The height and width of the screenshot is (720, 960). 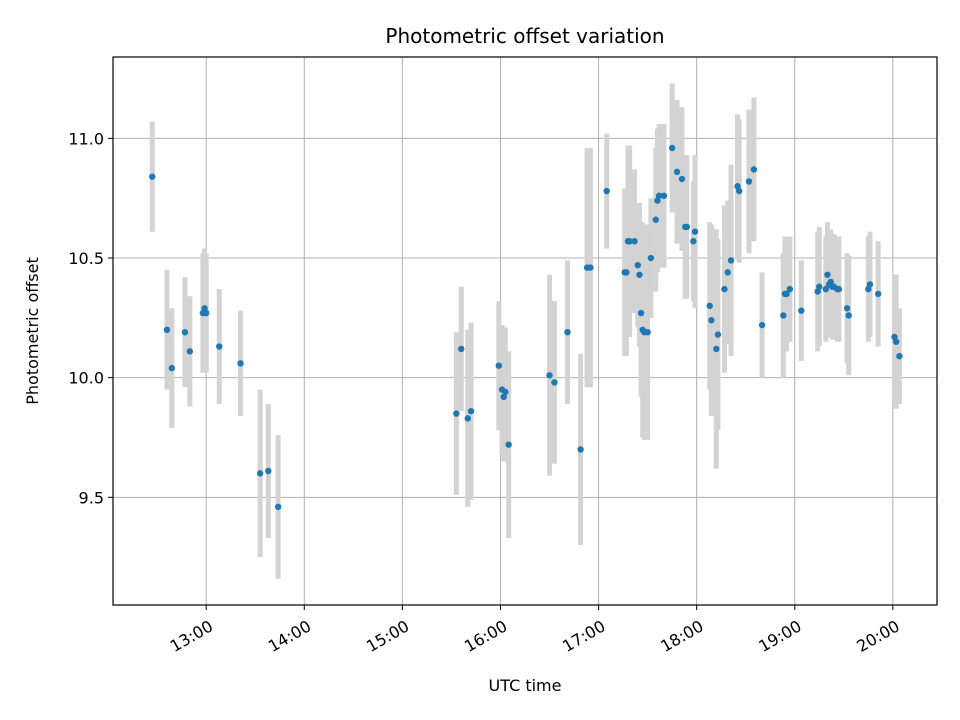 I want to click on y-tick-label: 11.0, so click(x=86, y=138).